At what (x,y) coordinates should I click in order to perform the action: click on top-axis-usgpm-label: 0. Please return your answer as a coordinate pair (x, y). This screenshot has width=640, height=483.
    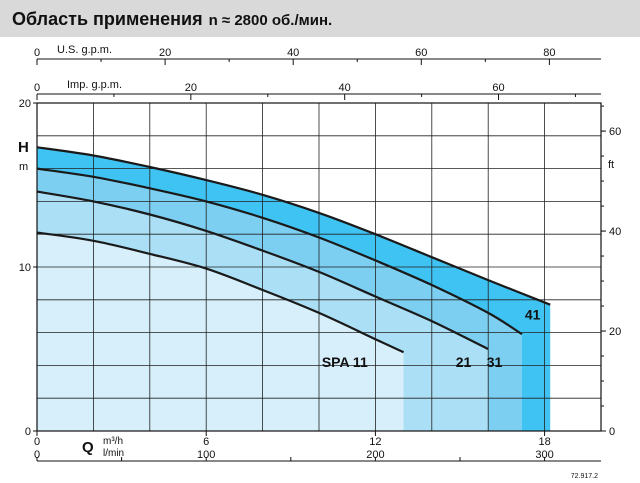
    Looking at the image, I should click on (37, 53).